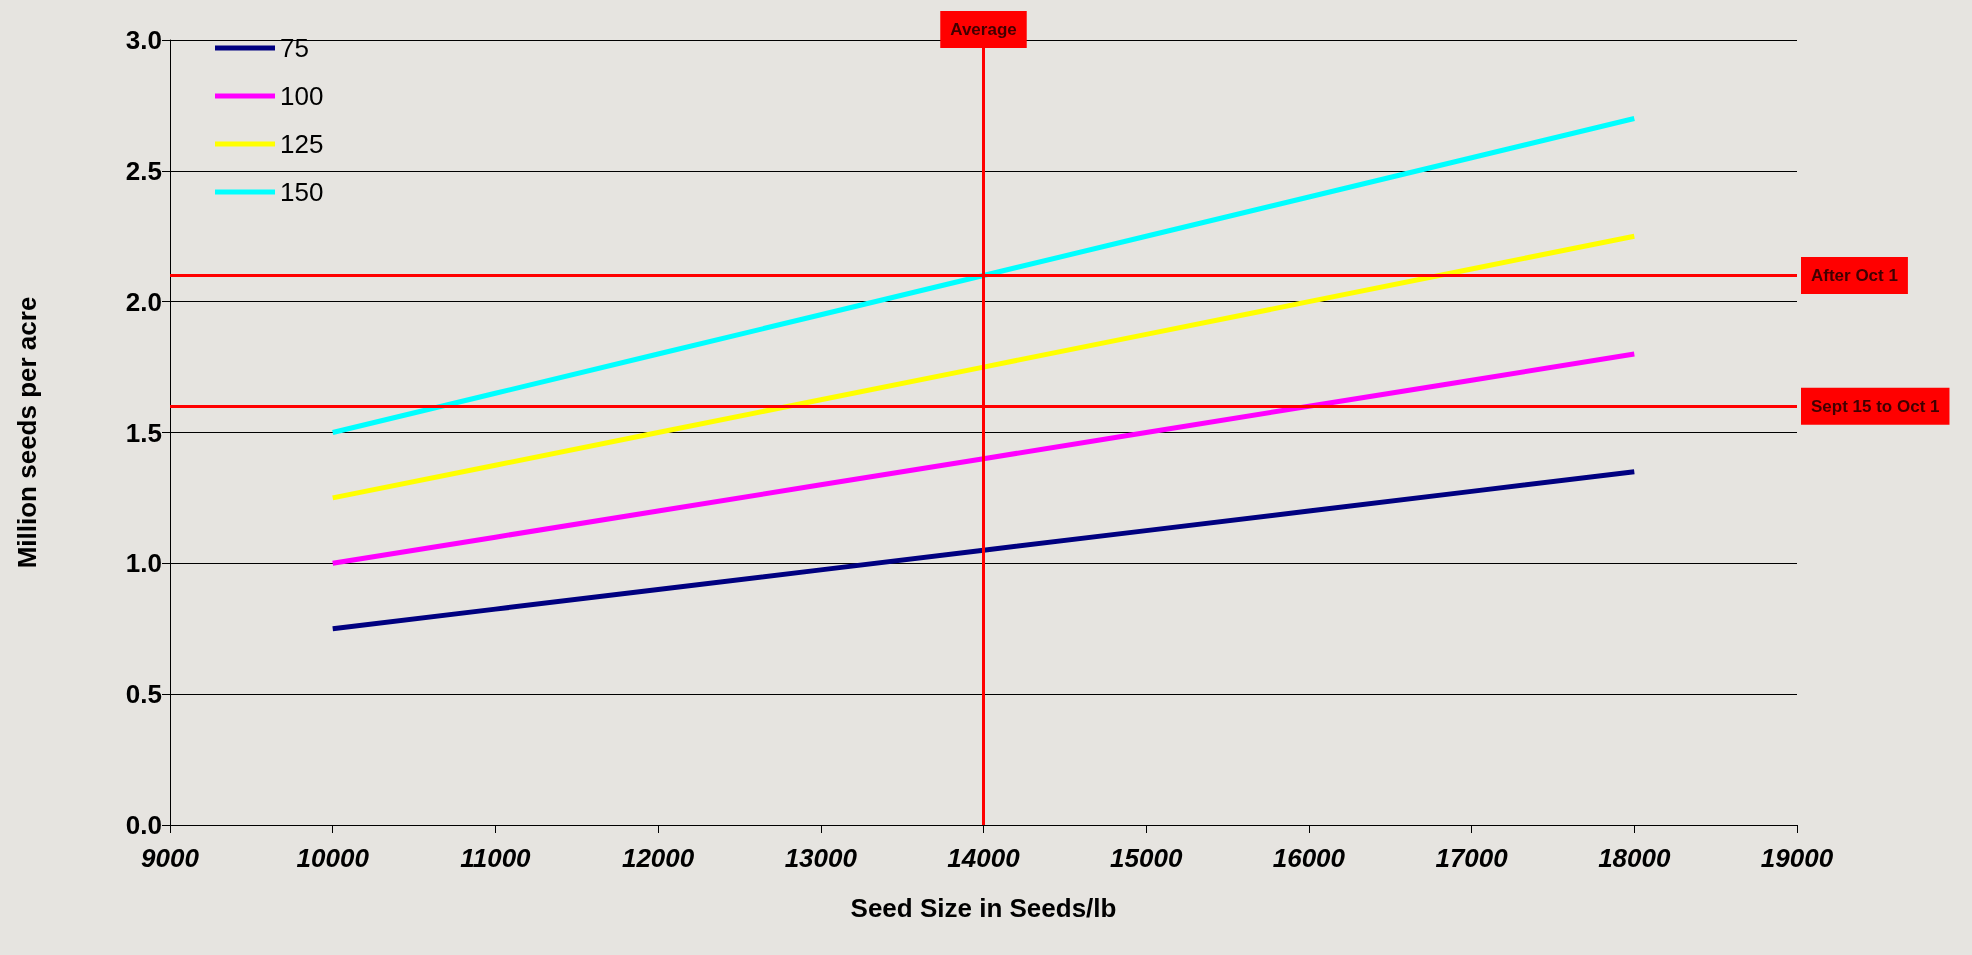  What do you see at coordinates (27, 432) in the screenshot?
I see `y-axis-title: Million seeds per acre` at bounding box center [27, 432].